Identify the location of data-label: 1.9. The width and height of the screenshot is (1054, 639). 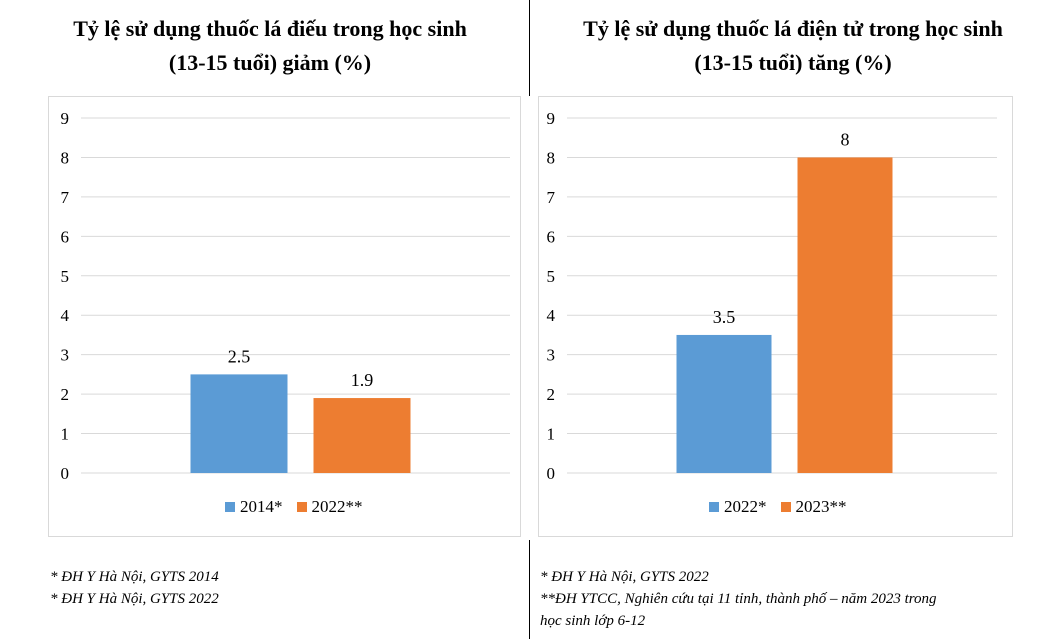
(362, 380).